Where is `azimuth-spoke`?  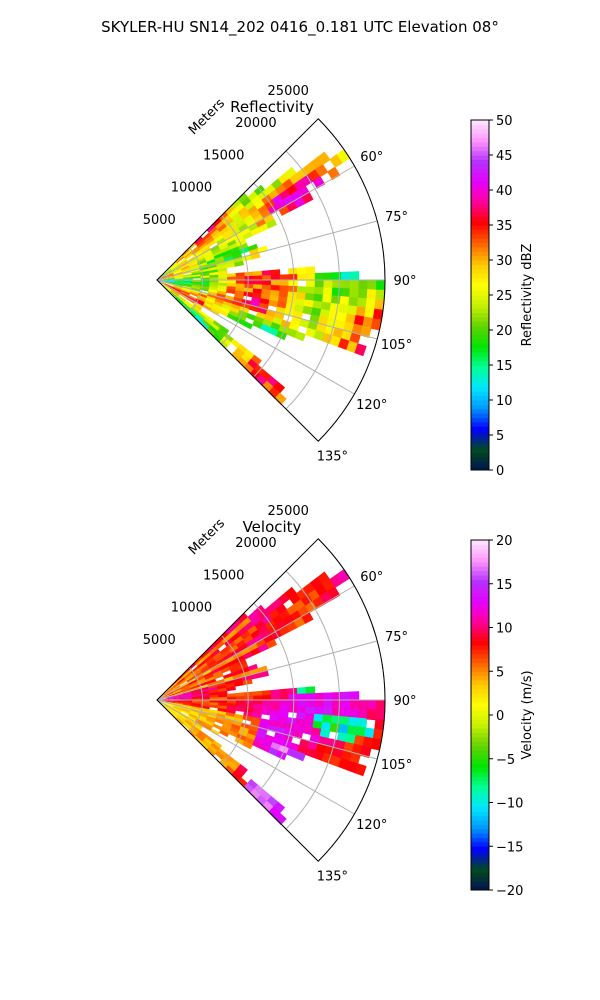 azimuth-spoke is located at coordinates (255, 223).